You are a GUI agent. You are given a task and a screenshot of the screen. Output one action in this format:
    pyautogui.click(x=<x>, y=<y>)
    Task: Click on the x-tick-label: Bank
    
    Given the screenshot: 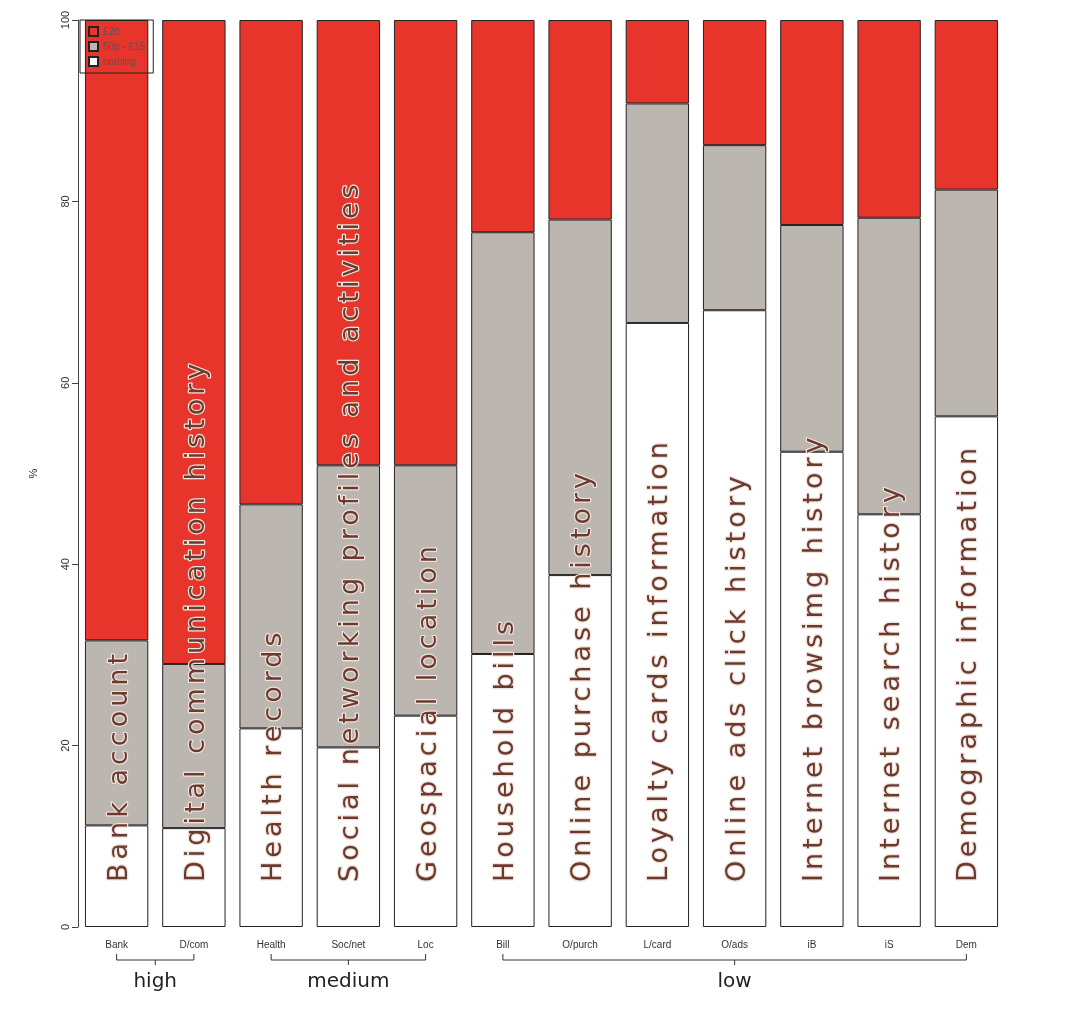 What is the action you would take?
    pyautogui.click(x=117, y=944)
    